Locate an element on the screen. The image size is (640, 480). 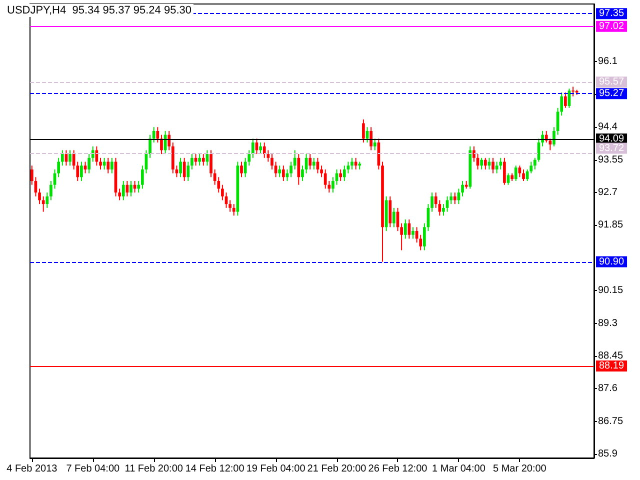
x-tick-label: 4 Feb 2013 is located at coordinates (32, 469).